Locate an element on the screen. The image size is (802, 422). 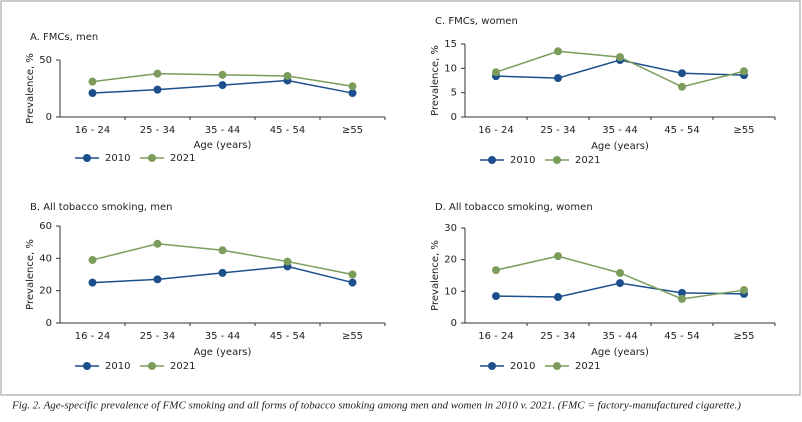
series-line is located at coordinates (620, 277).